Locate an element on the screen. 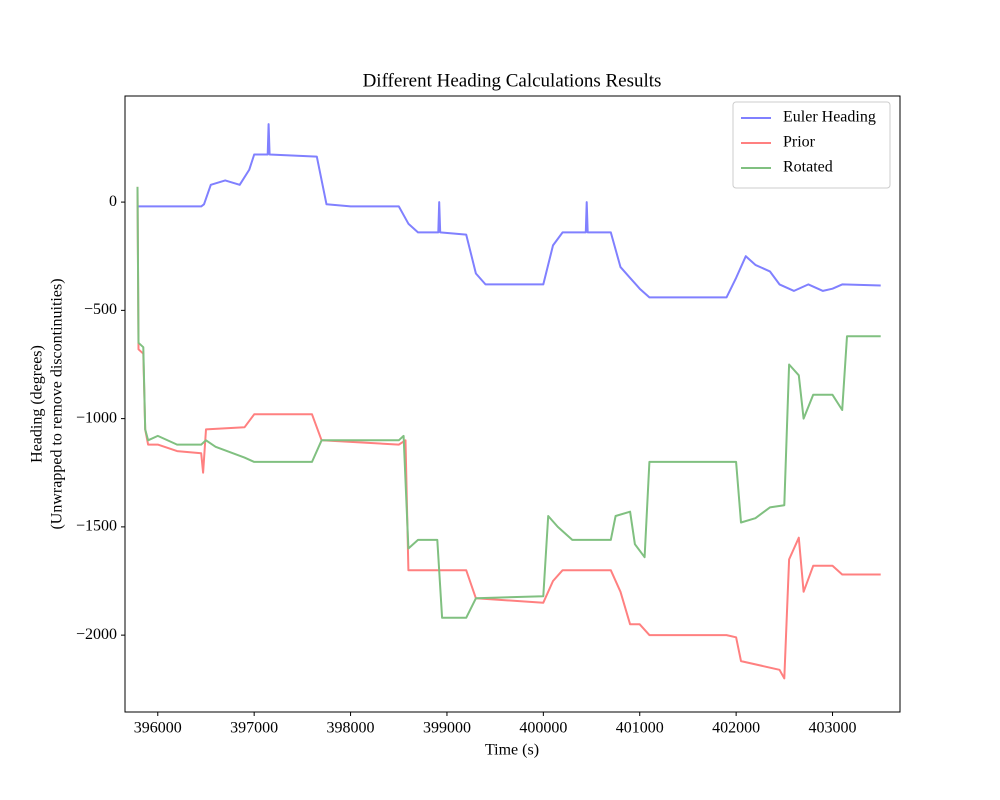  chart-title: Different Heading Calculations Results is located at coordinates (512, 80).